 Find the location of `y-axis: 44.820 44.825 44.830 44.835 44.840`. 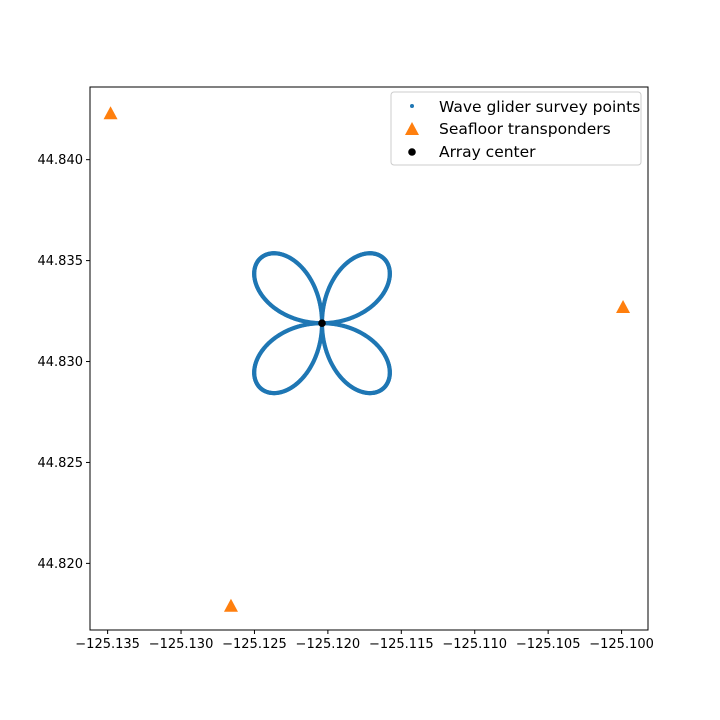

y-axis: 44.820 44.825 44.830 44.835 44.840 is located at coordinates (64, 362).